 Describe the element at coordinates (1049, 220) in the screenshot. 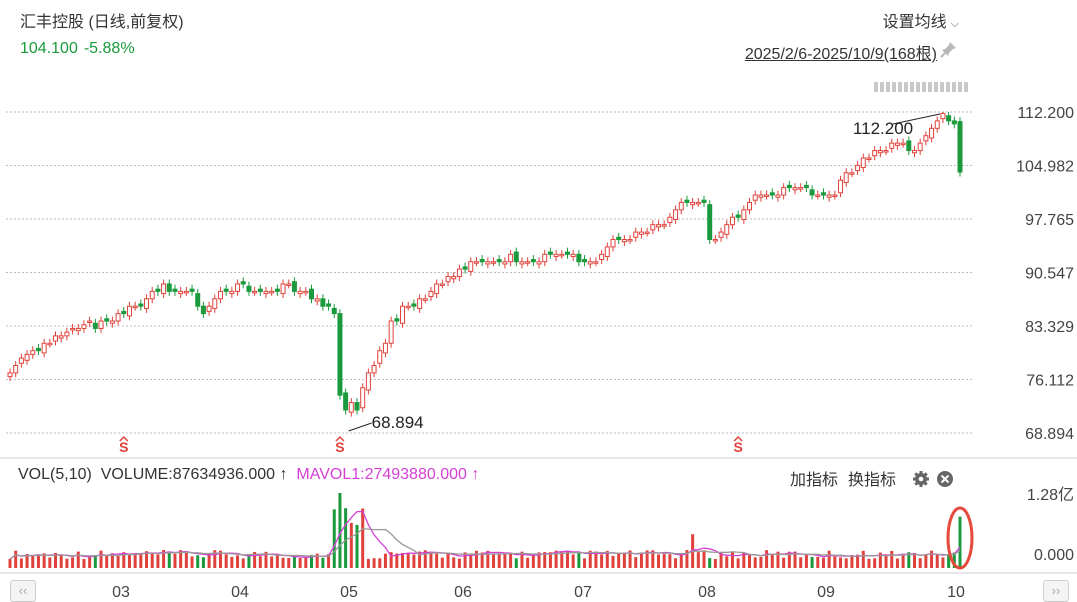

I see `price-axis-label: 97.765` at that location.